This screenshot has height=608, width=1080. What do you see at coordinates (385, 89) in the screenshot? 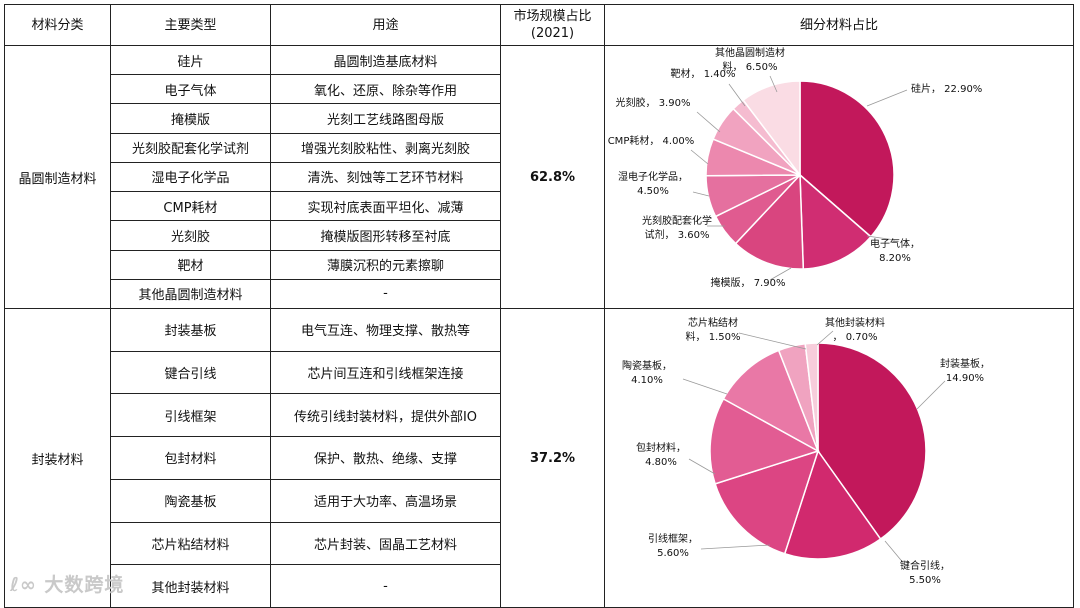
I see `use-cell: 氧化、还原、除杂等作用` at bounding box center [385, 89].